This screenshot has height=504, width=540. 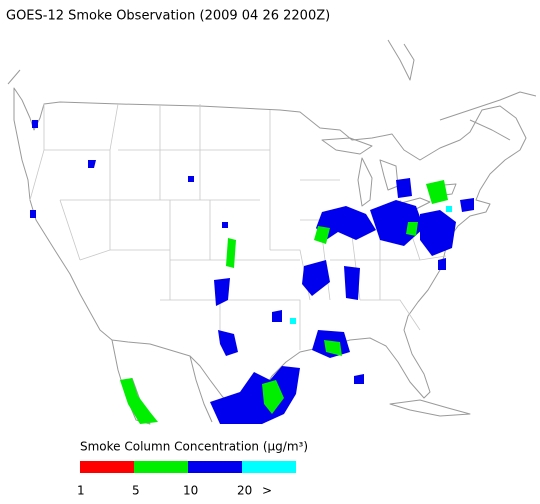 I want to click on great-lakes, so click(x=389, y=175).